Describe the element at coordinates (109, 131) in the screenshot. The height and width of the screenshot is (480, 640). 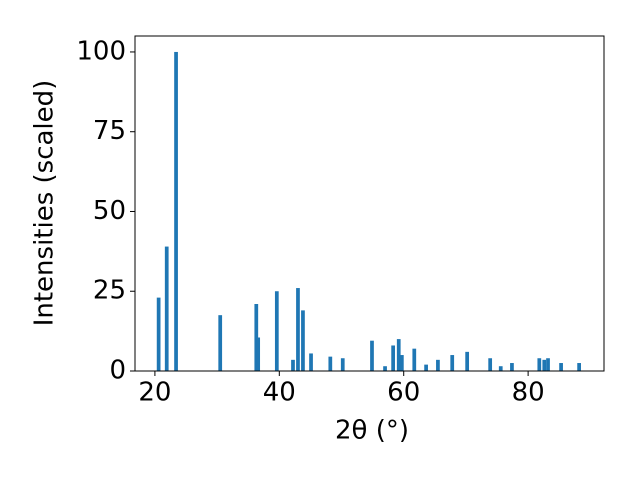
I see `y-tick-label: 75` at that location.